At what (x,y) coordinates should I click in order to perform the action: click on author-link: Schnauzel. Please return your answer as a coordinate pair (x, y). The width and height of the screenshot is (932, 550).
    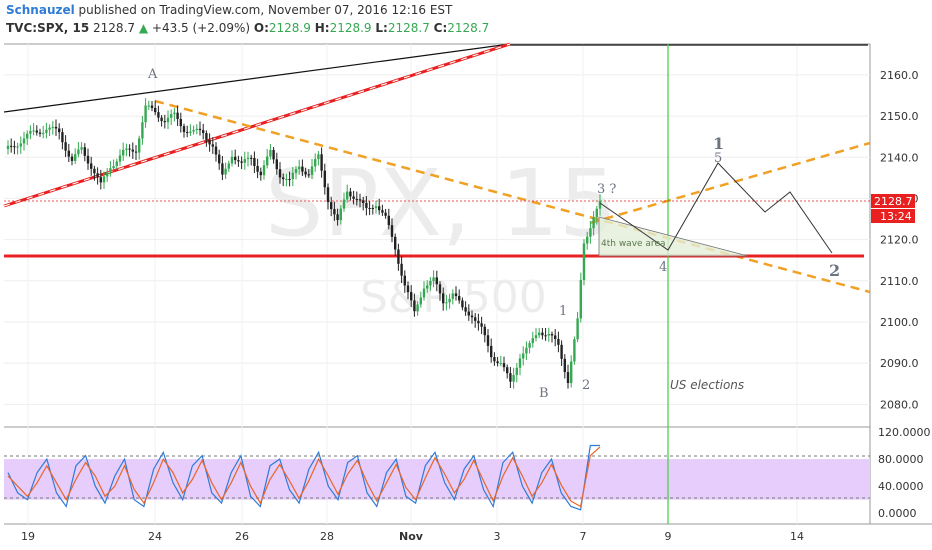
    Looking at the image, I should click on (40, 10).